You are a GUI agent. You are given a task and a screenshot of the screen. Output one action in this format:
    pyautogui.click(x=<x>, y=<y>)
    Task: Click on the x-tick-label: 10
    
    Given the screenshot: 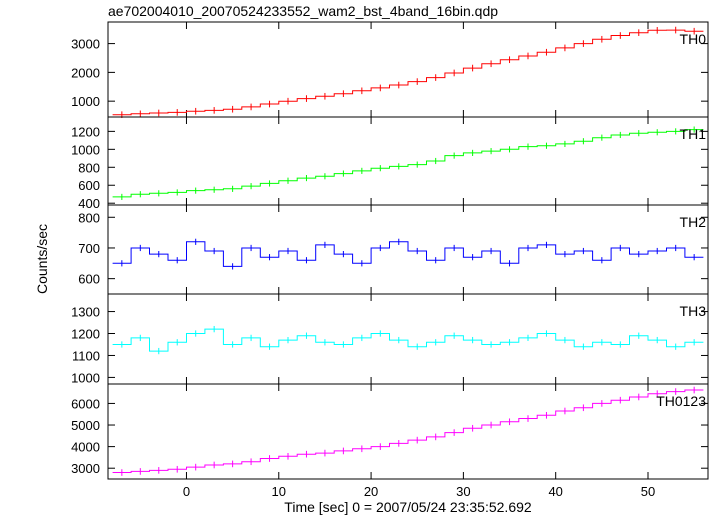 What is the action you would take?
    pyautogui.click(x=279, y=491)
    